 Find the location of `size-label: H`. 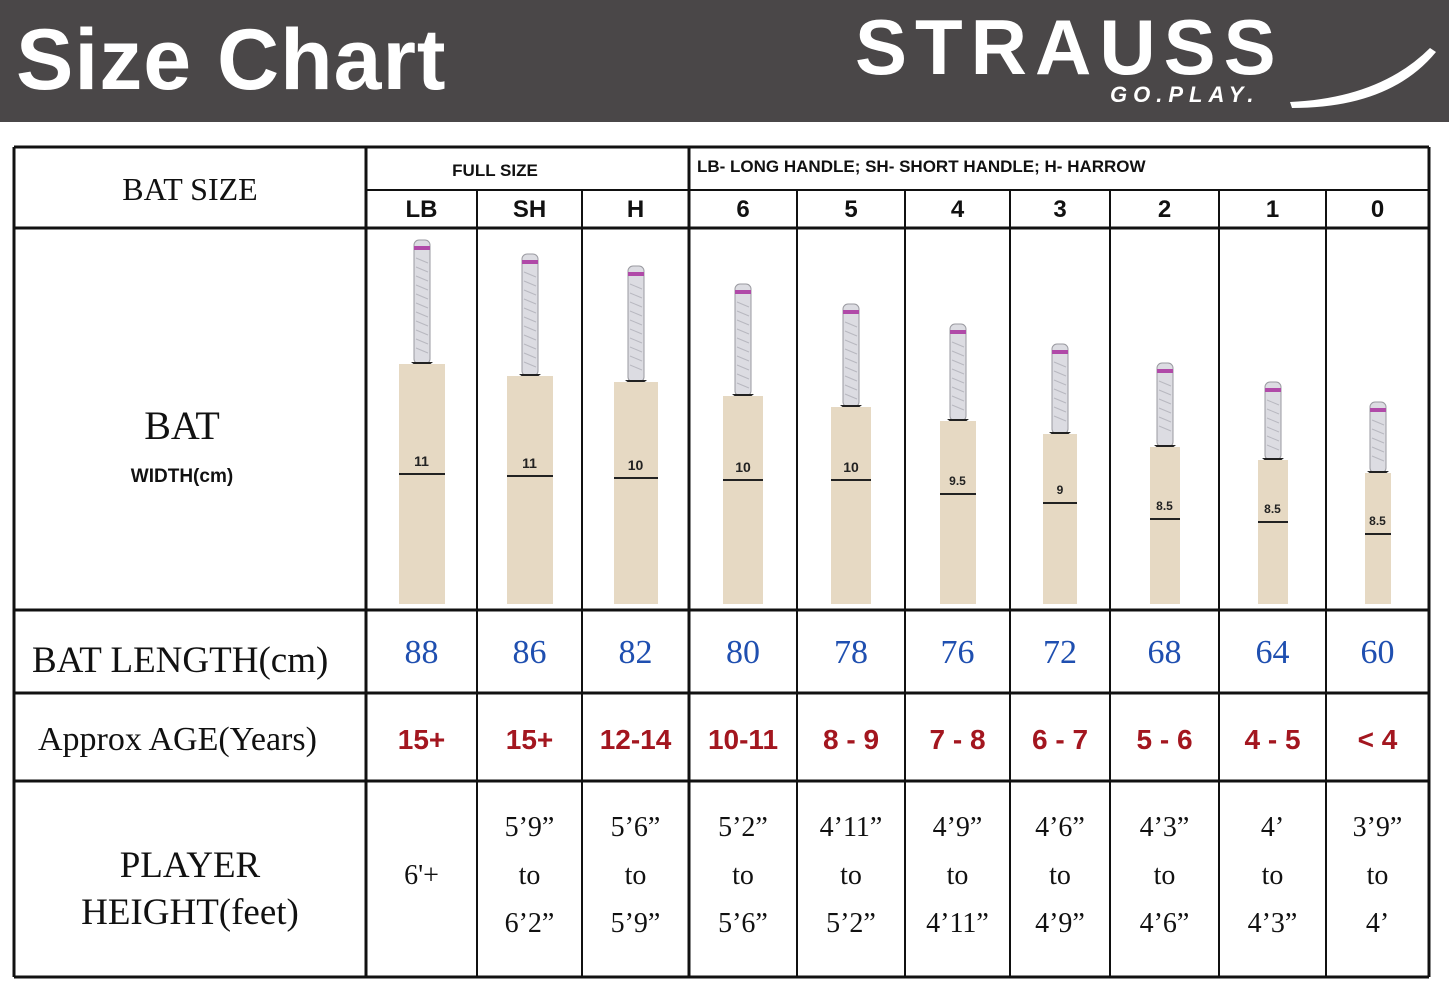

size-label: H is located at coordinates (635, 209).